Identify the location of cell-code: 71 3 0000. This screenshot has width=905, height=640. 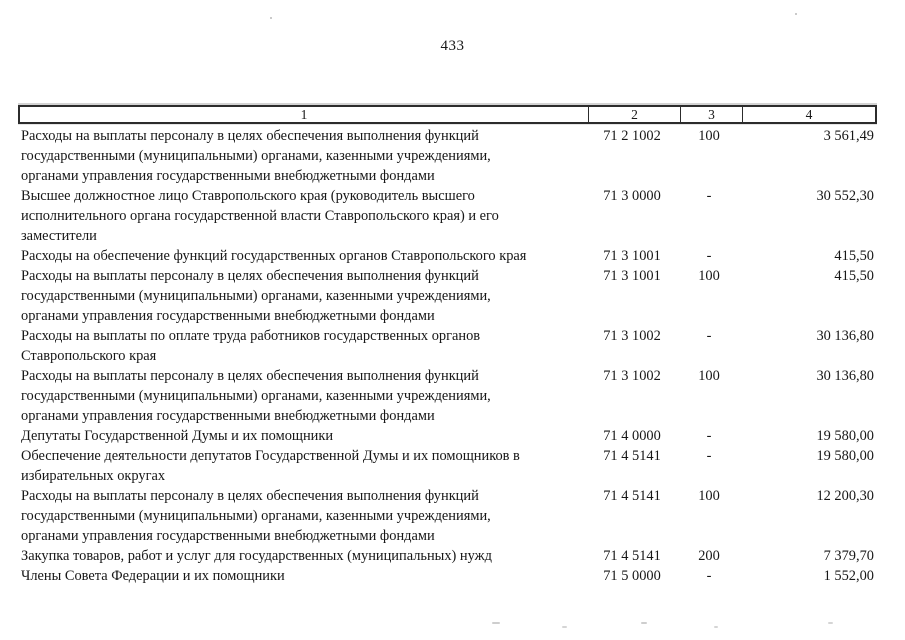
(632, 196).